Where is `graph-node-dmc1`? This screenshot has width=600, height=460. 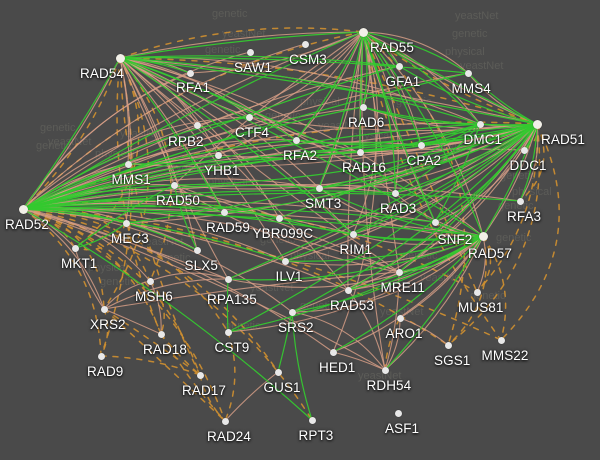
graph-node-dmc1 is located at coordinates (480, 124).